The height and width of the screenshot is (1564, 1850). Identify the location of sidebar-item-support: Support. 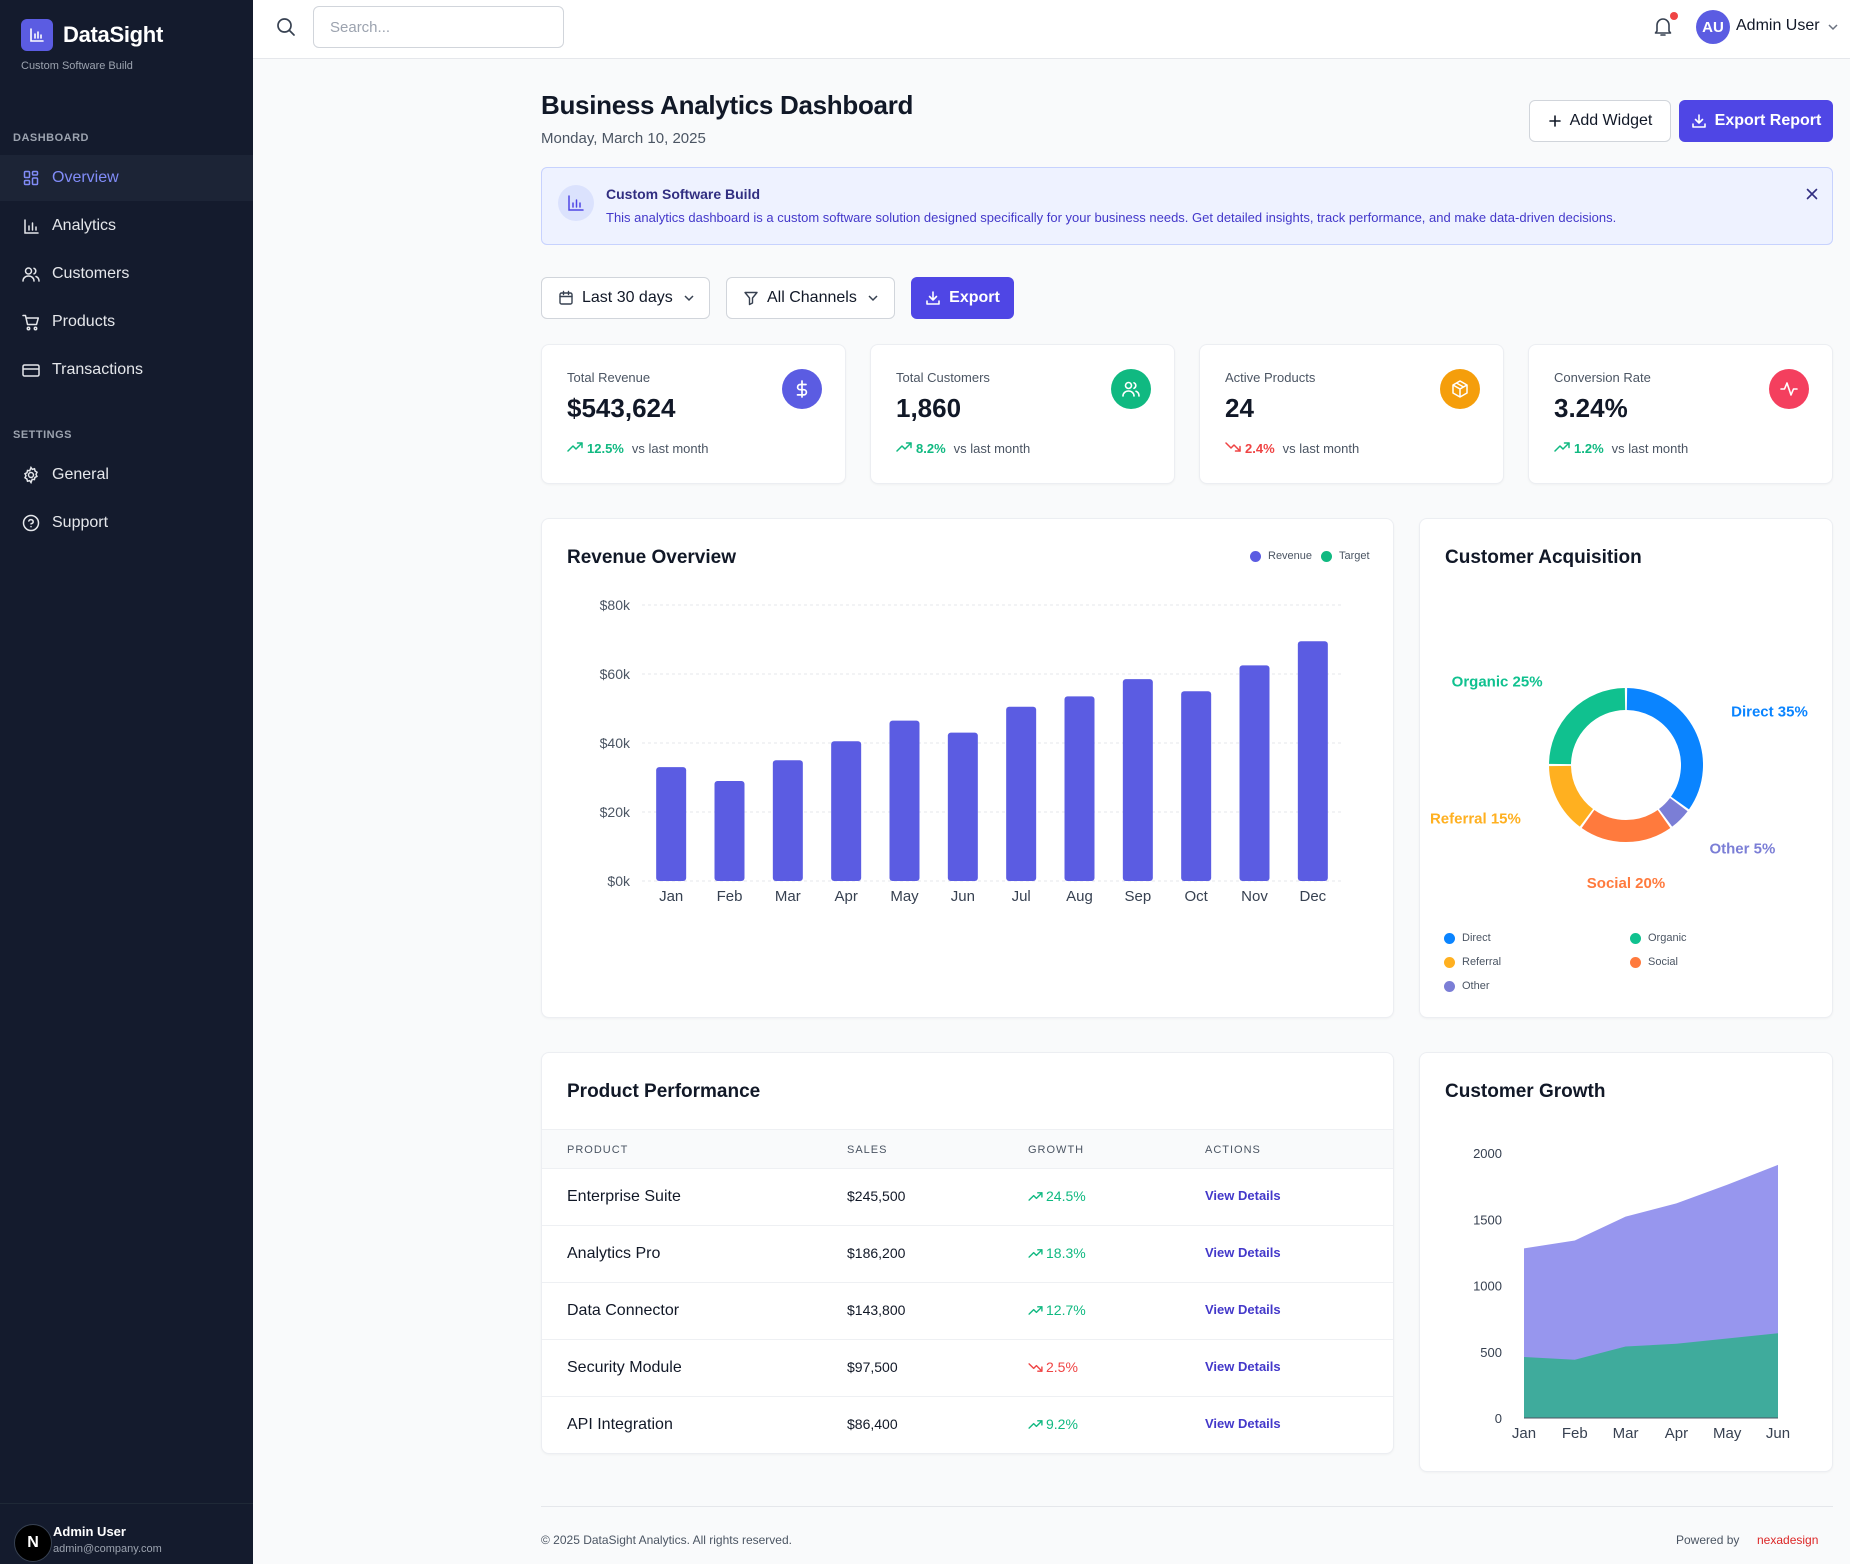
(126, 523).